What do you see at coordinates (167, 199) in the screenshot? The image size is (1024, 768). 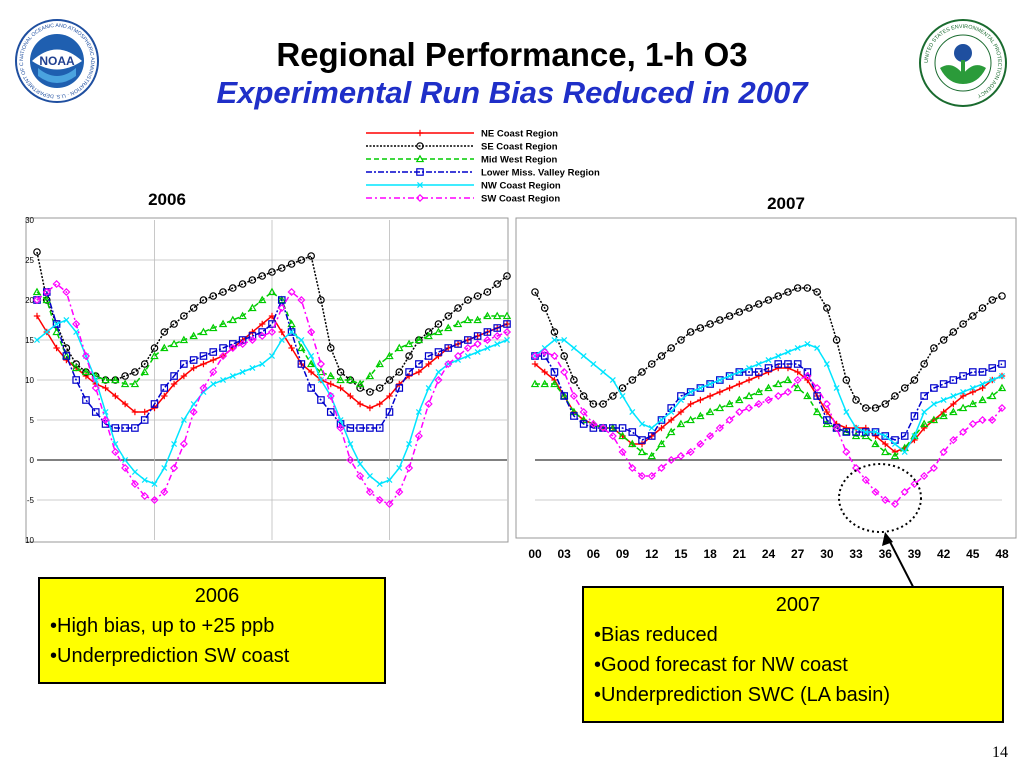 I see `chart-2006-title: 2006` at bounding box center [167, 199].